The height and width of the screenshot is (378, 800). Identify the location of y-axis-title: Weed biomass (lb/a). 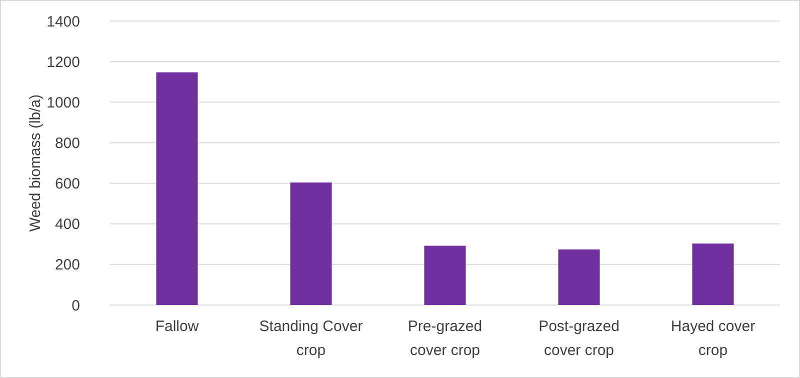
(35, 163).